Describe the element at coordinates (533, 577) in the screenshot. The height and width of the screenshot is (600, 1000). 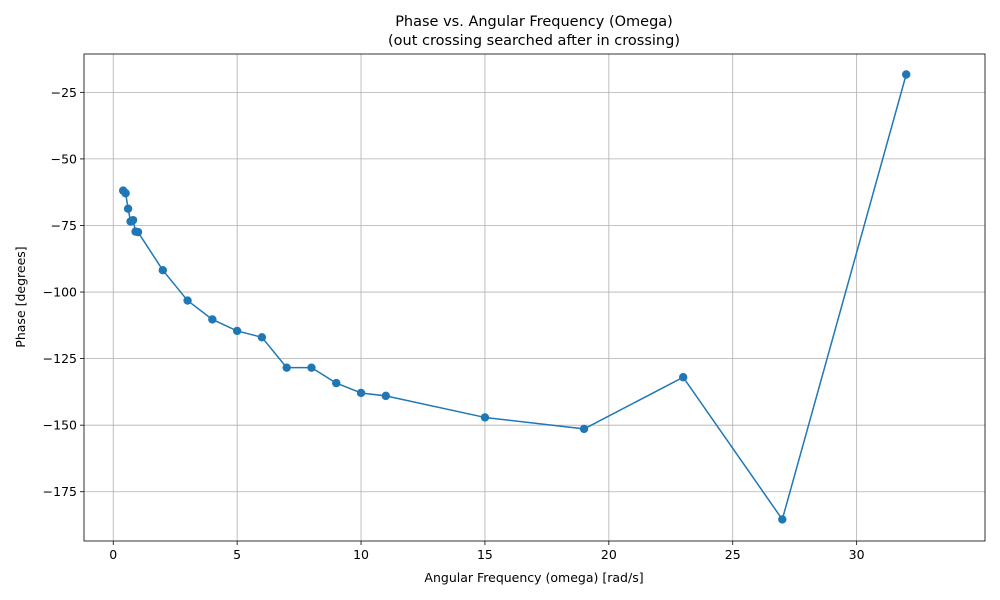
I see `x-axis-label: Angular Frequency (omega) [rad/s]` at that location.